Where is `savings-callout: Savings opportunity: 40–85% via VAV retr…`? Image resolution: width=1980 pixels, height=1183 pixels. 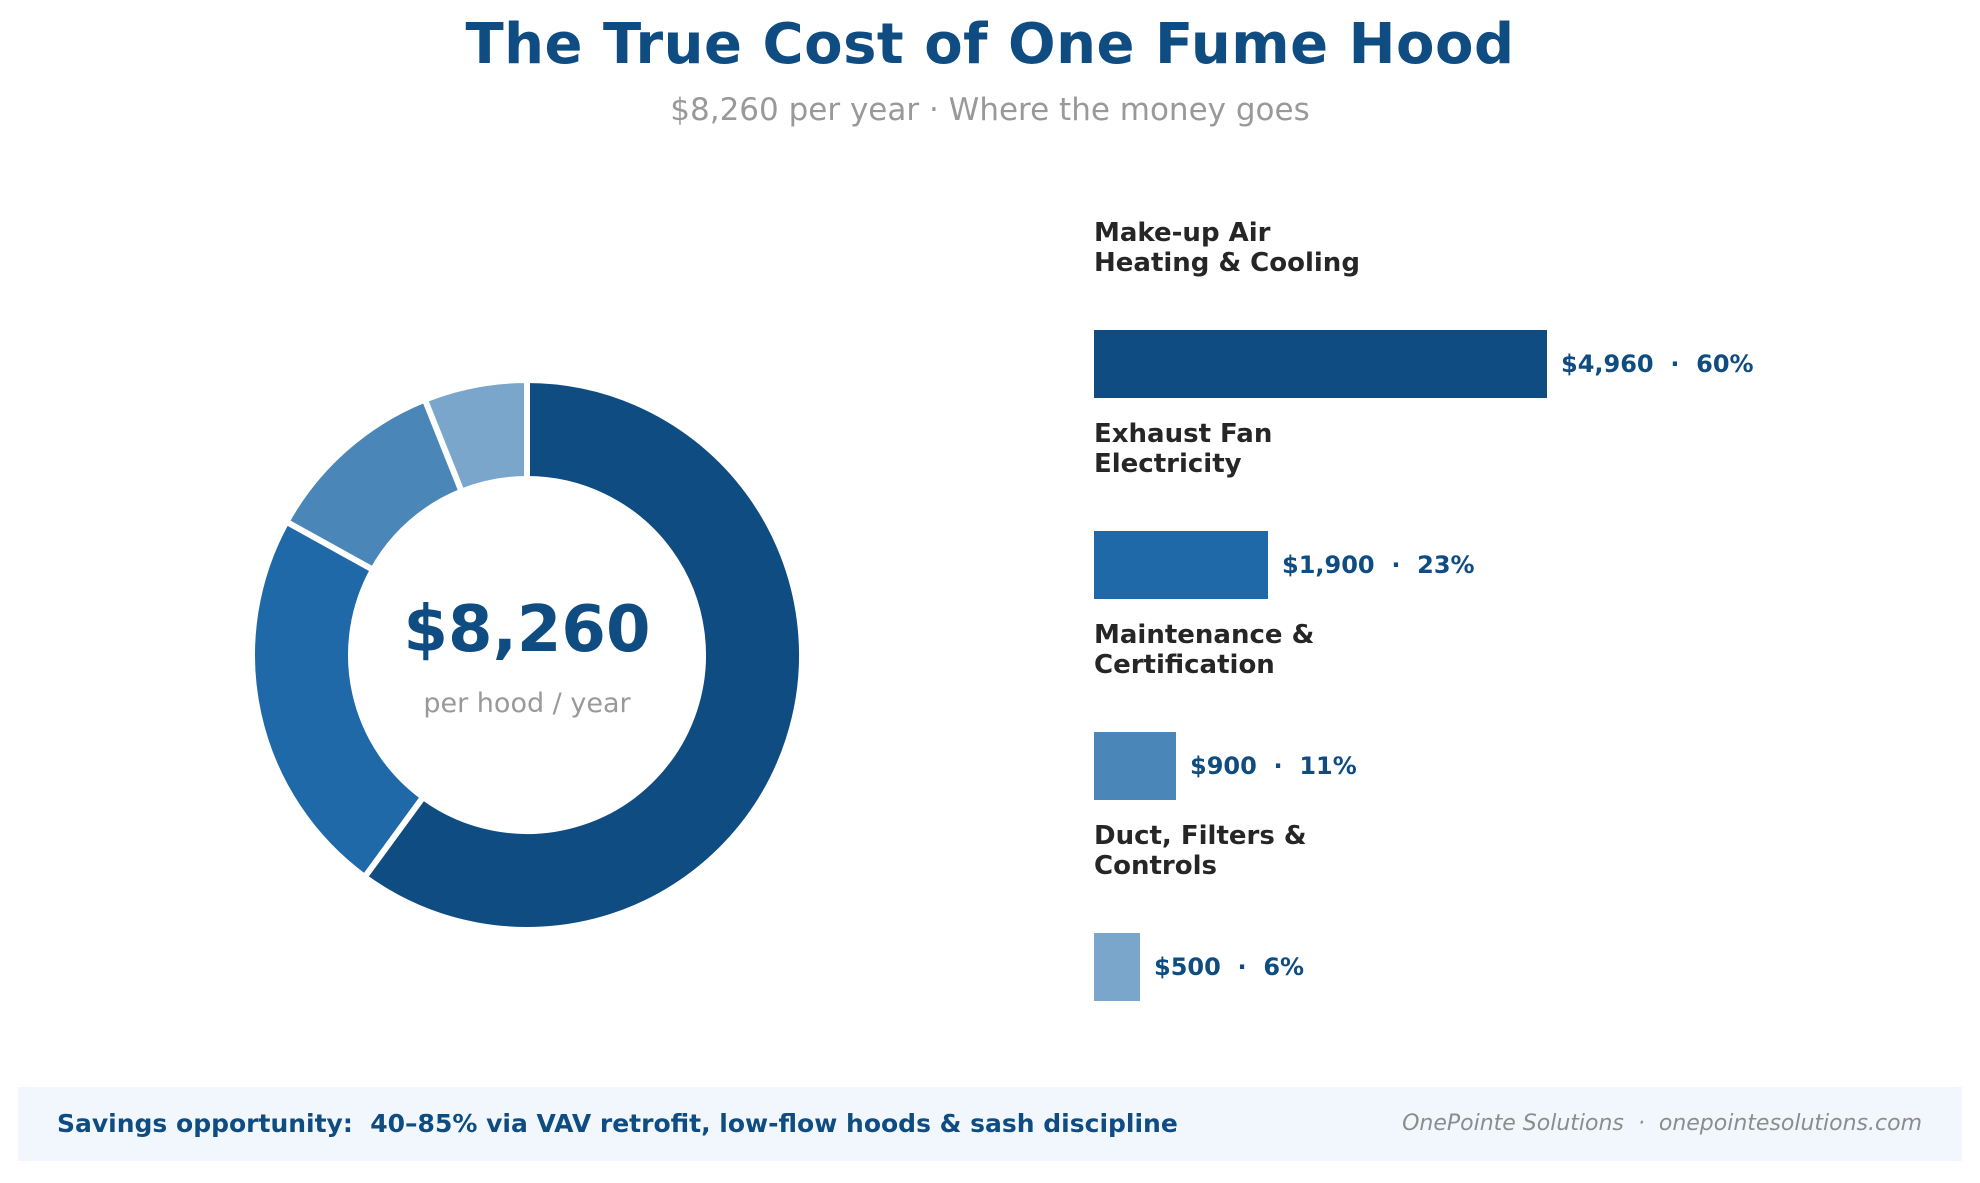
savings-callout: Savings opportunity: 40–85% via VAV retr… is located at coordinates (617, 1123).